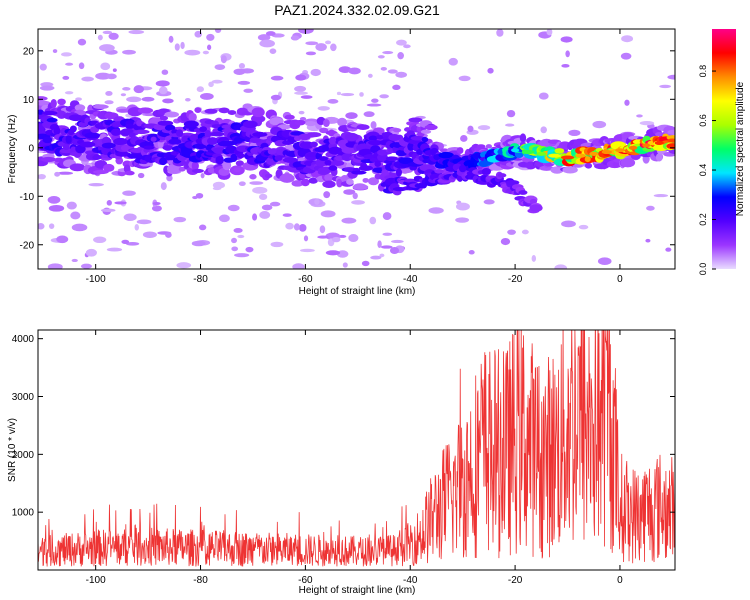 Image resolution: width=750 pixels, height=600 pixels. I want to click on colorbar-tick-label: 0.2, so click(703, 219).